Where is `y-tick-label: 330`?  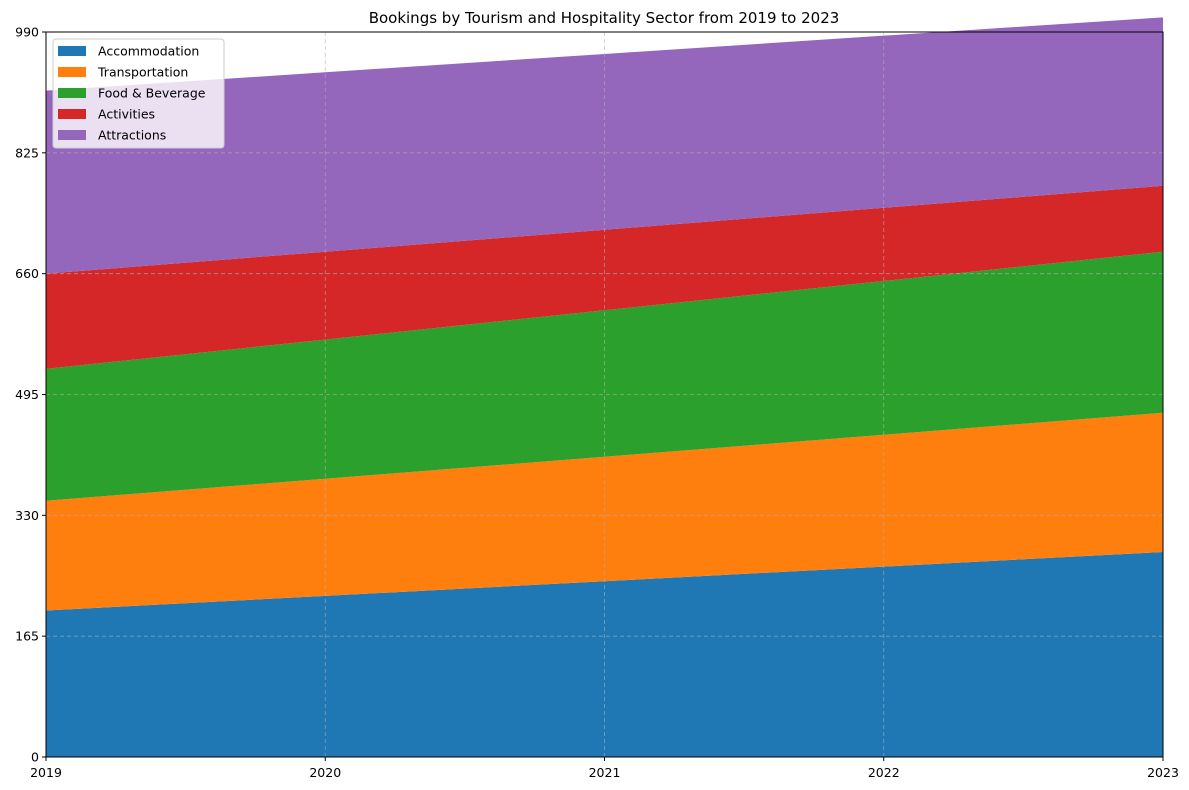
y-tick-label: 330 is located at coordinates (27, 515).